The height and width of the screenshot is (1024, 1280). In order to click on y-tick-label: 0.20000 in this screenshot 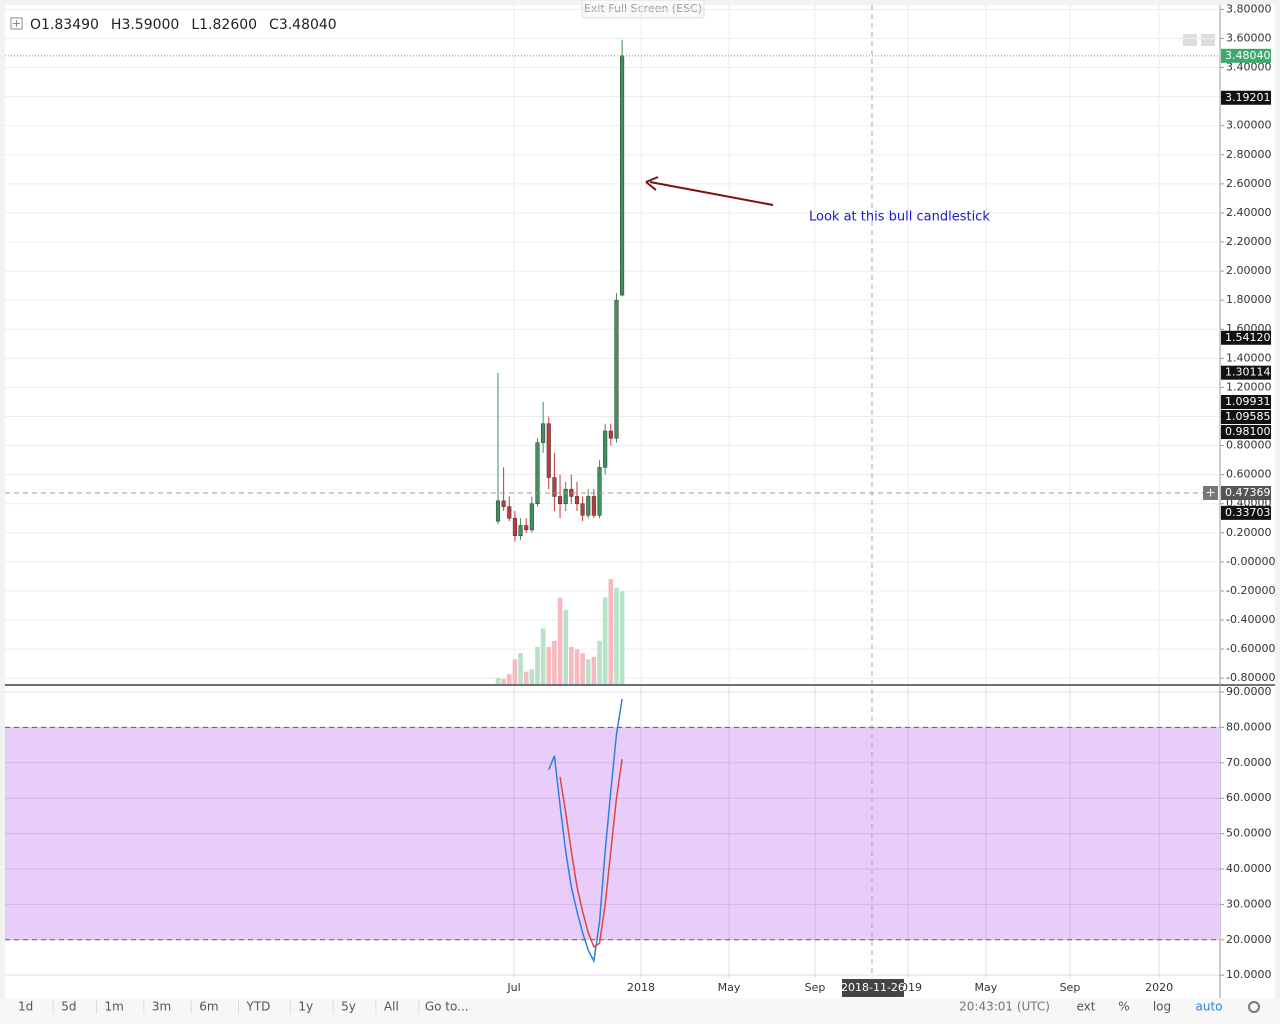, I will do `click(1249, 532)`.